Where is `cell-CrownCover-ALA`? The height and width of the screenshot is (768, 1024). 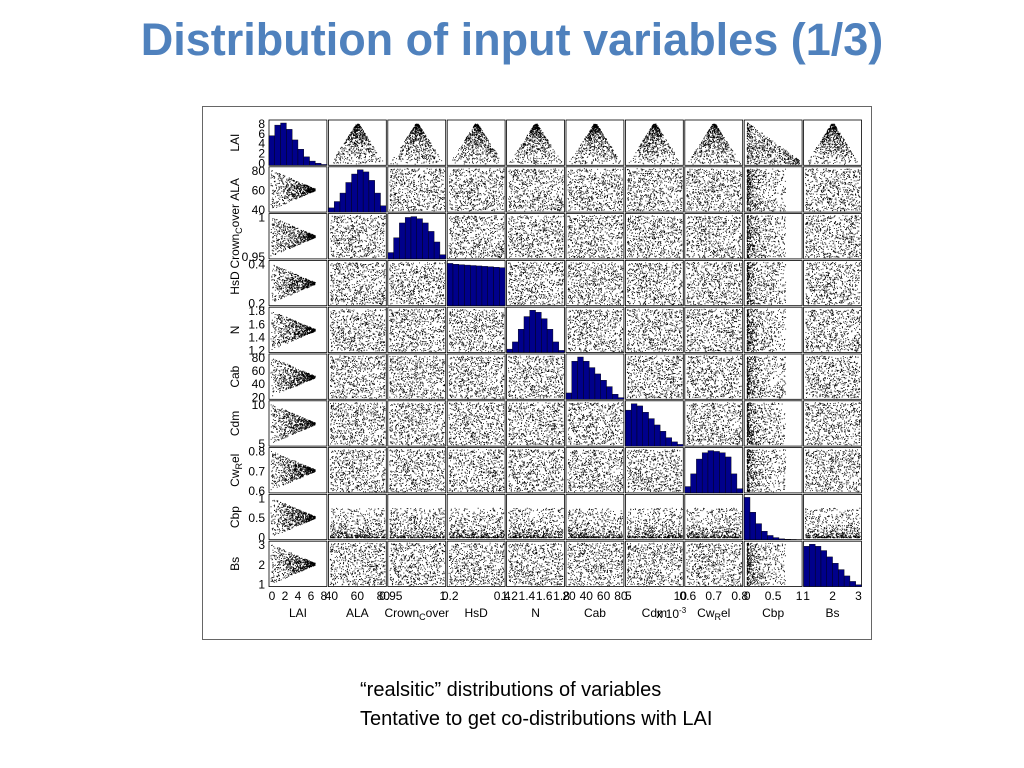 cell-CrownCover-ALA is located at coordinates (357, 236).